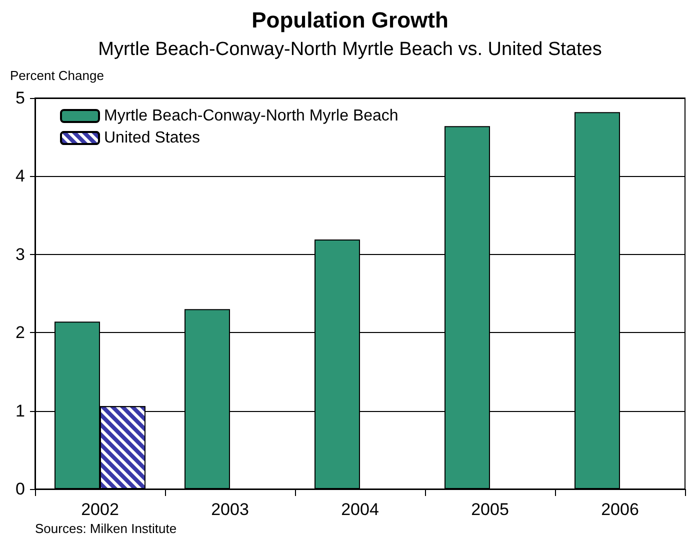 The image size is (700, 542). Describe the element at coordinates (230, 509) in the screenshot. I see `x-tick-label: 2003` at that location.